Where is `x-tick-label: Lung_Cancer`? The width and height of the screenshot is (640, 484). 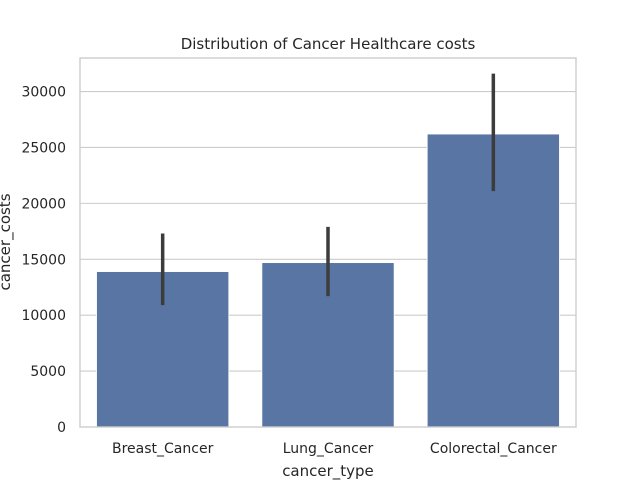 x-tick-label: Lung_Cancer is located at coordinates (328, 449).